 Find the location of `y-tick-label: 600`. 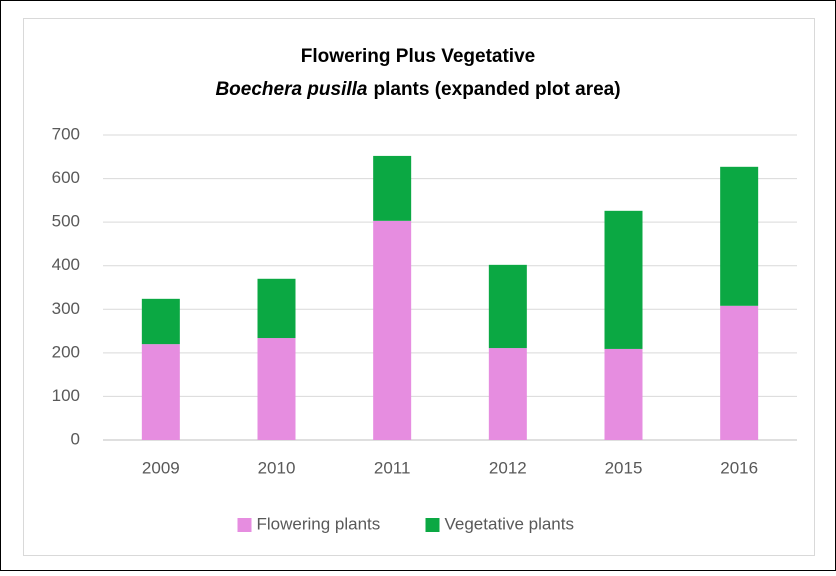

y-tick-label: 600 is located at coordinates (66, 177).